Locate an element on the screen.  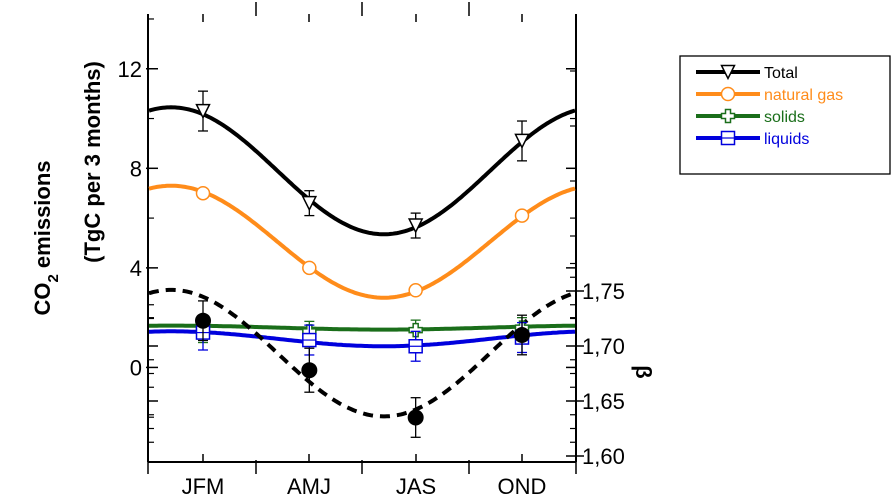
left-axis-title-line1: CO2 emissions is located at coordinates (46, 237).